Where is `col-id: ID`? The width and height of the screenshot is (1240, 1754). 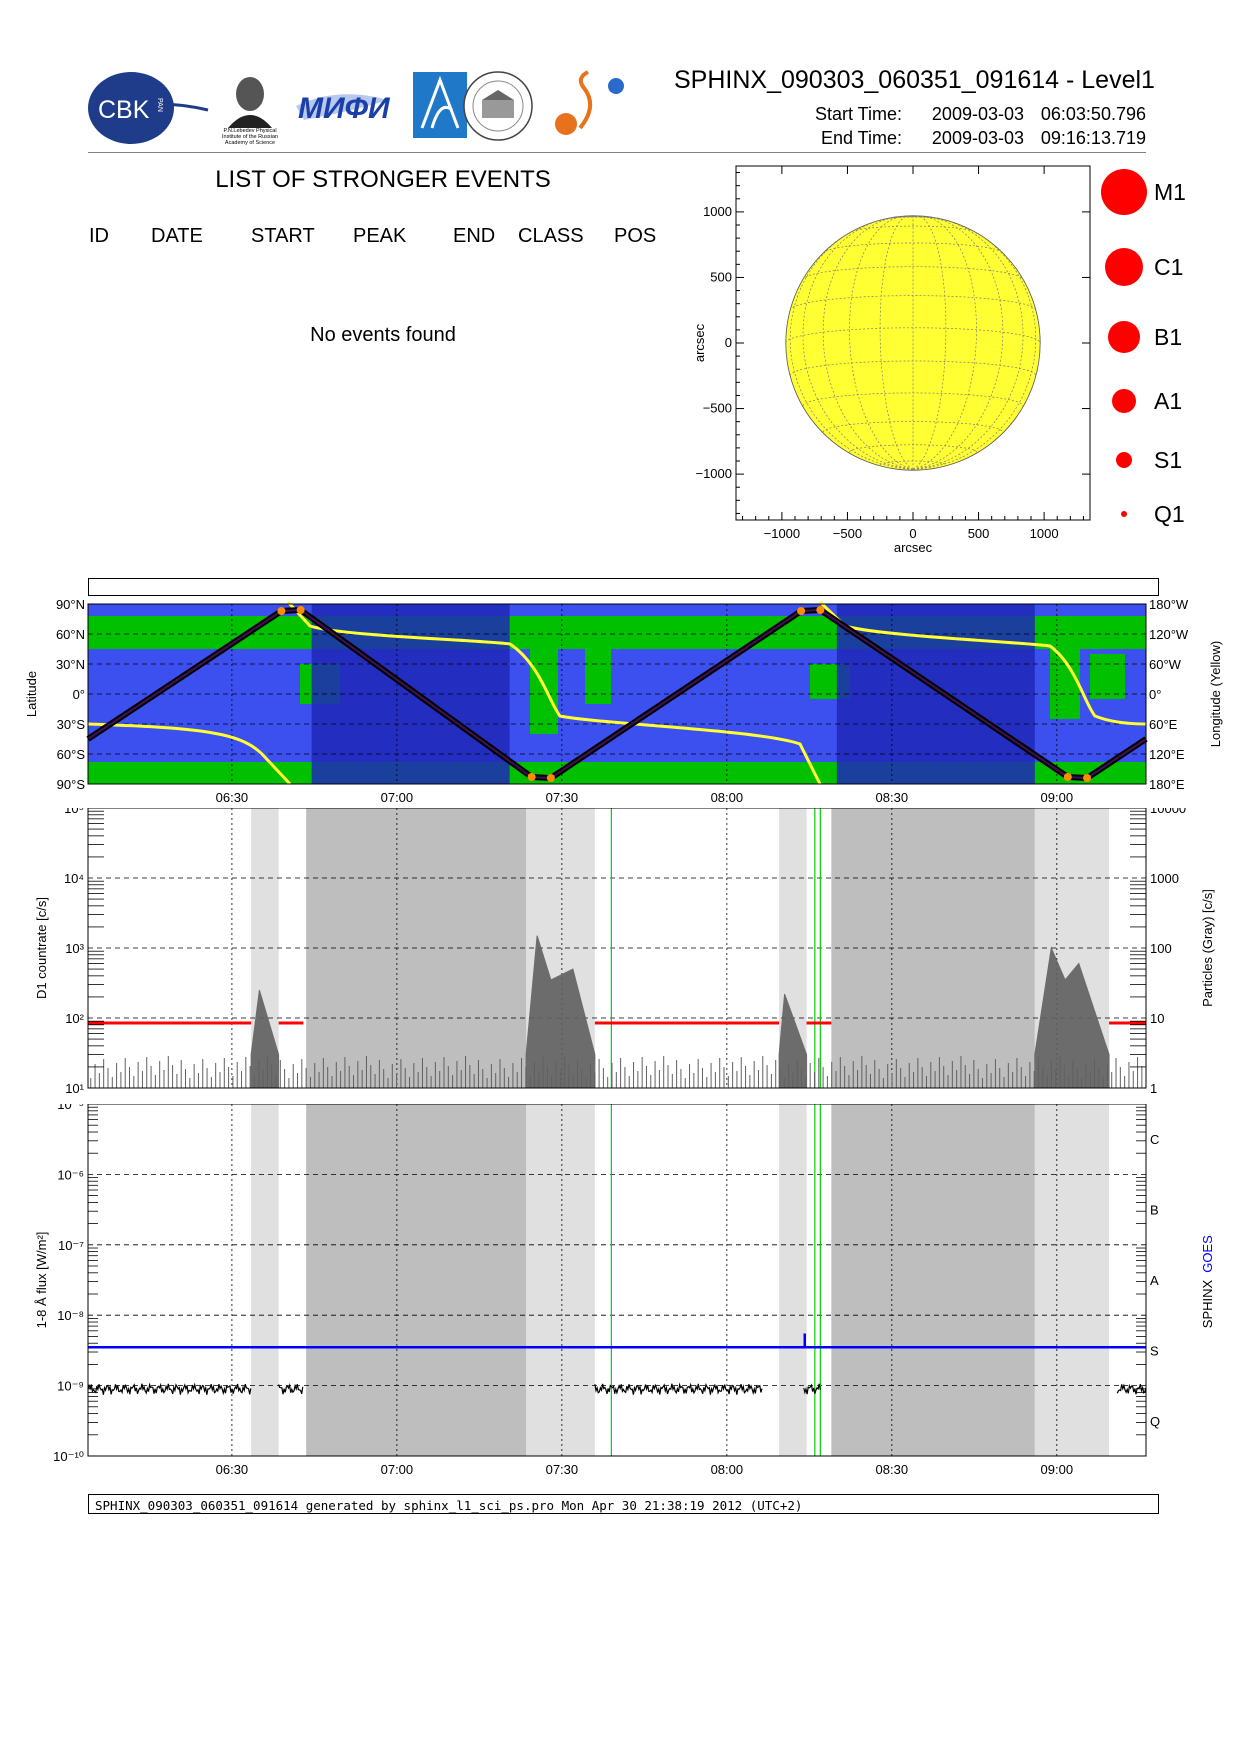 col-id: ID is located at coordinates (99, 236).